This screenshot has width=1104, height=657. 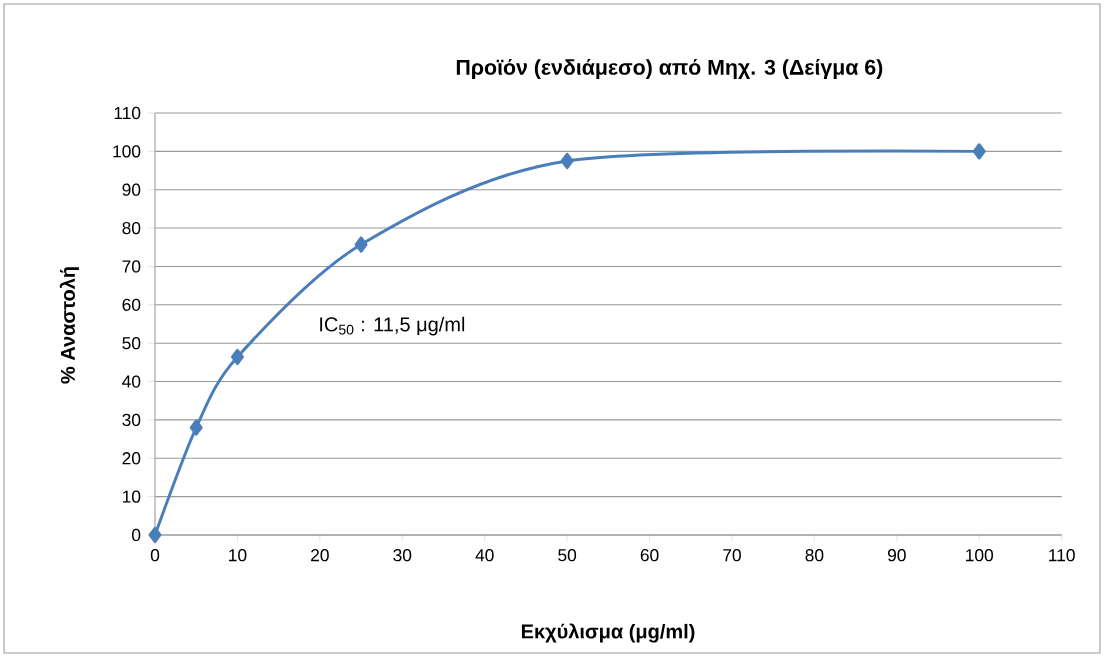 I want to click on y-tick-label: 50, so click(x=131, y=343).